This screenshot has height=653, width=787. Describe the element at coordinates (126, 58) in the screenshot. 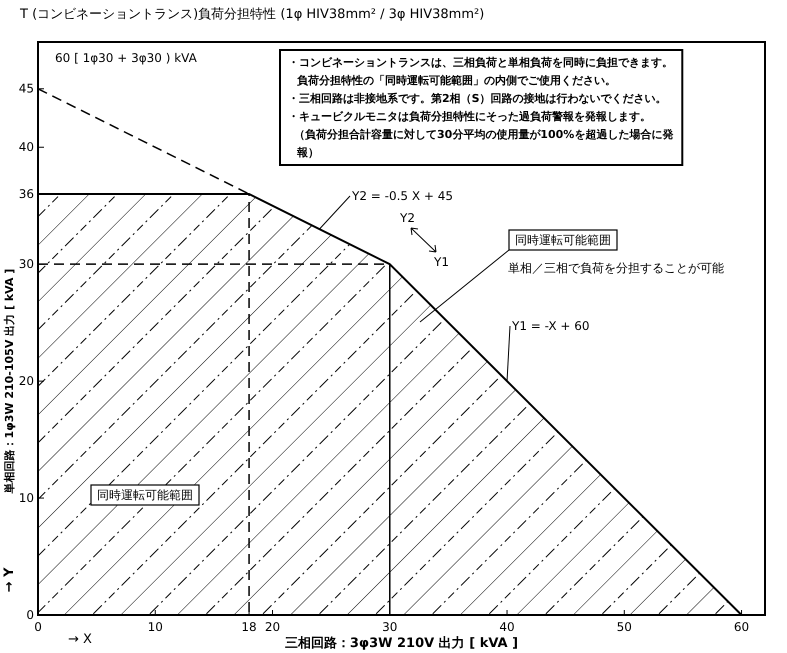

I see `annotation: 60 [ 1φ30 + 3φ30 ) kVA` at that location.